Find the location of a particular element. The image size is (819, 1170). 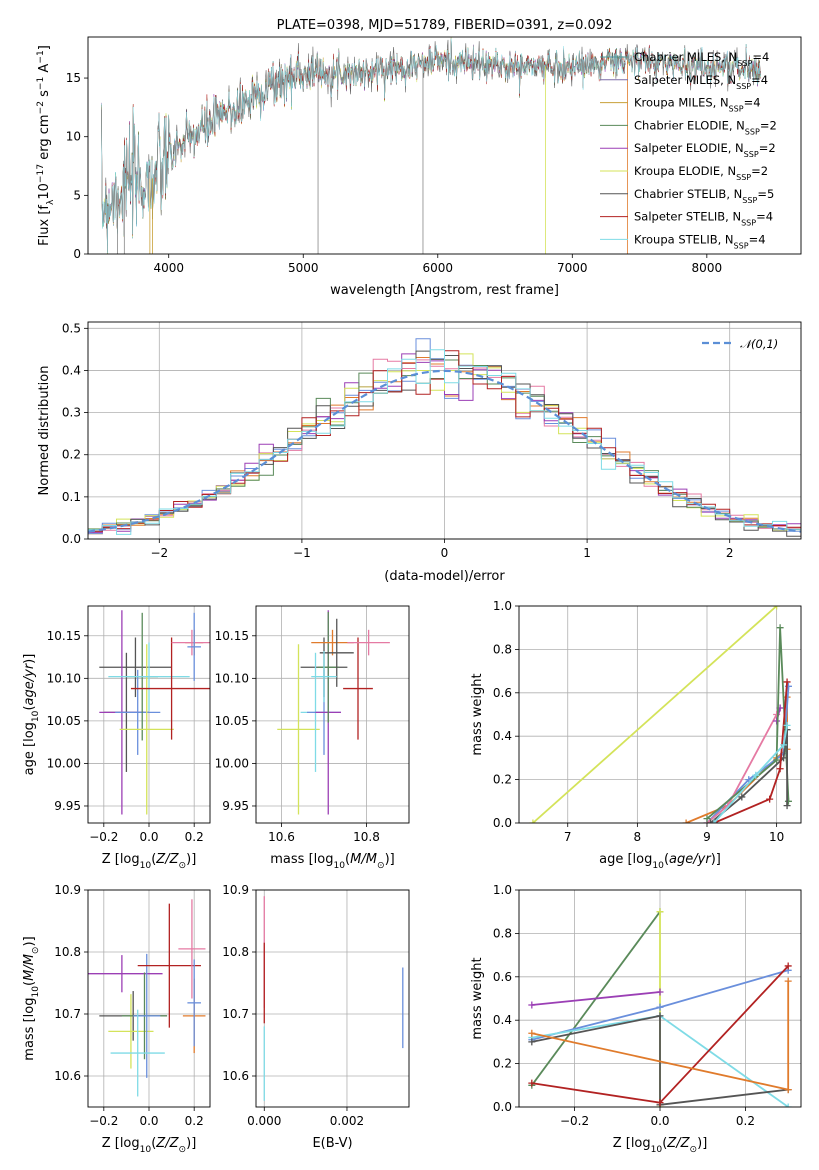

weight-vs-z-panel-plot is located at coordinates (660, 1007).